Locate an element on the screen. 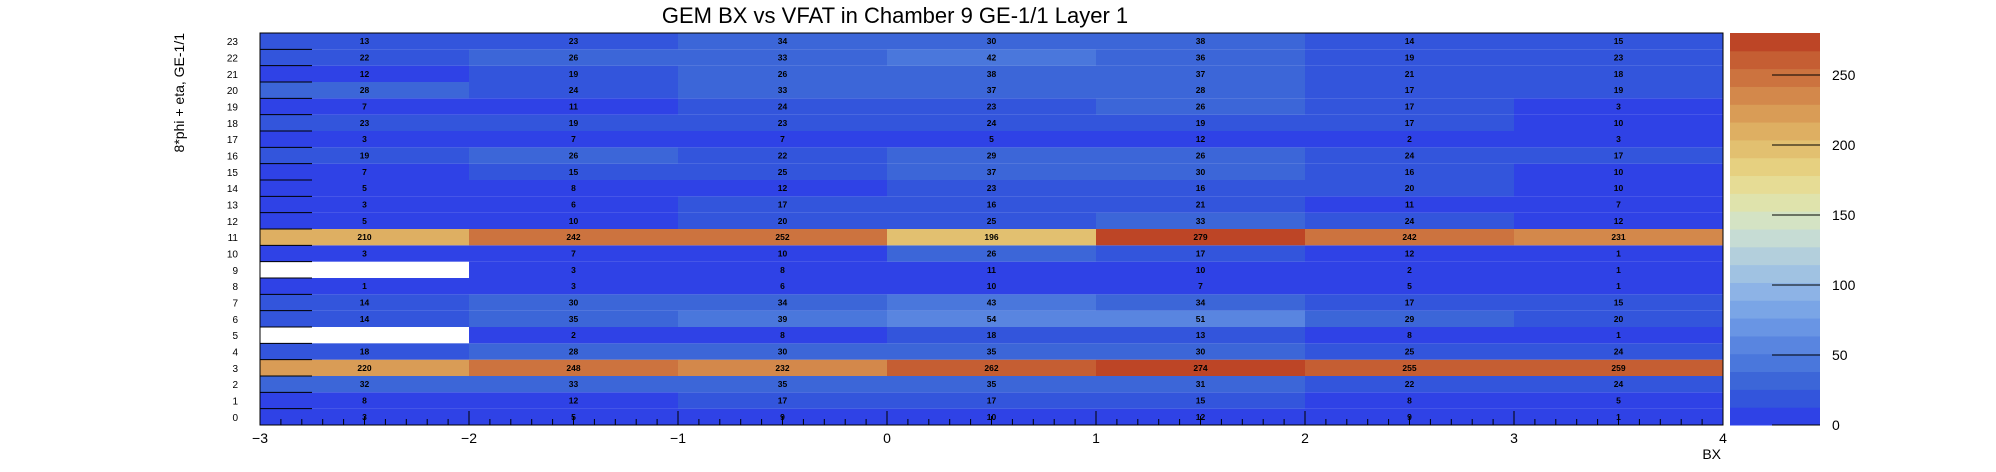 This screenshot has height=472, width=1996. y-tick-label: 12 is located at coordinates (233, 222).